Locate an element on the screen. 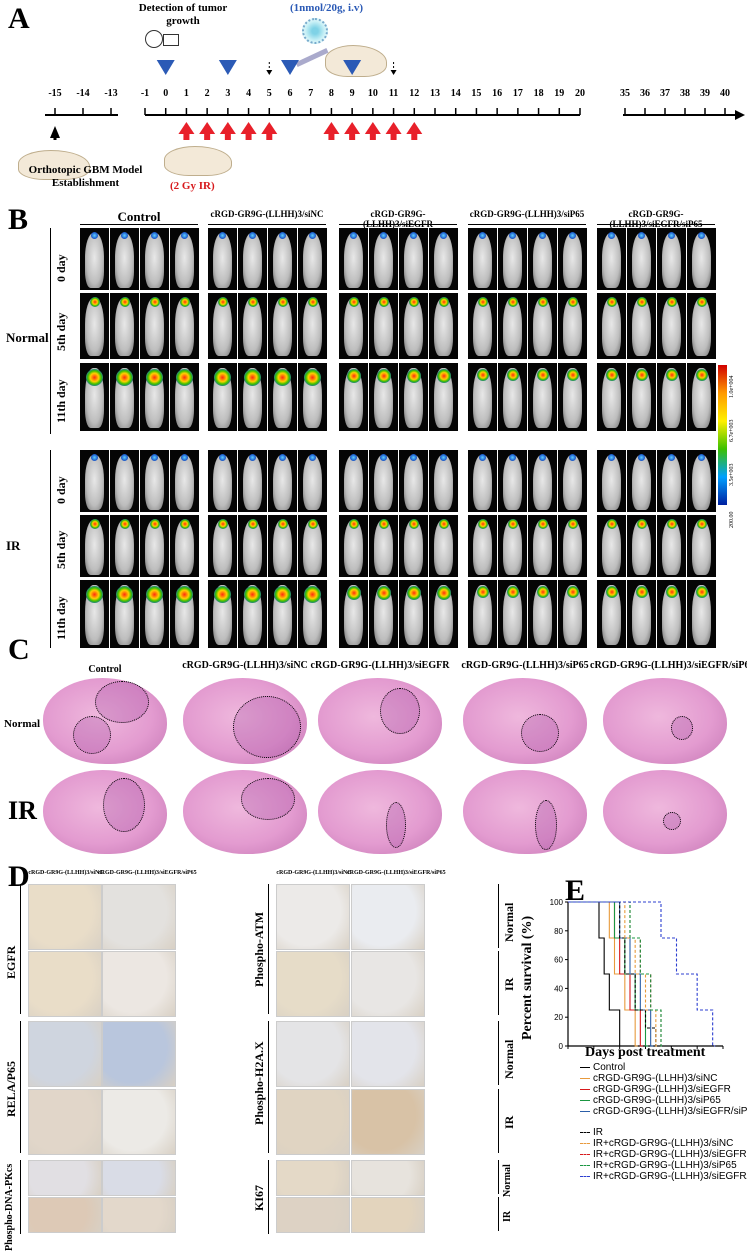 The width and height of the screenshot is (747, 1251). legend-label: IR is located at coordinates (598, 1132).